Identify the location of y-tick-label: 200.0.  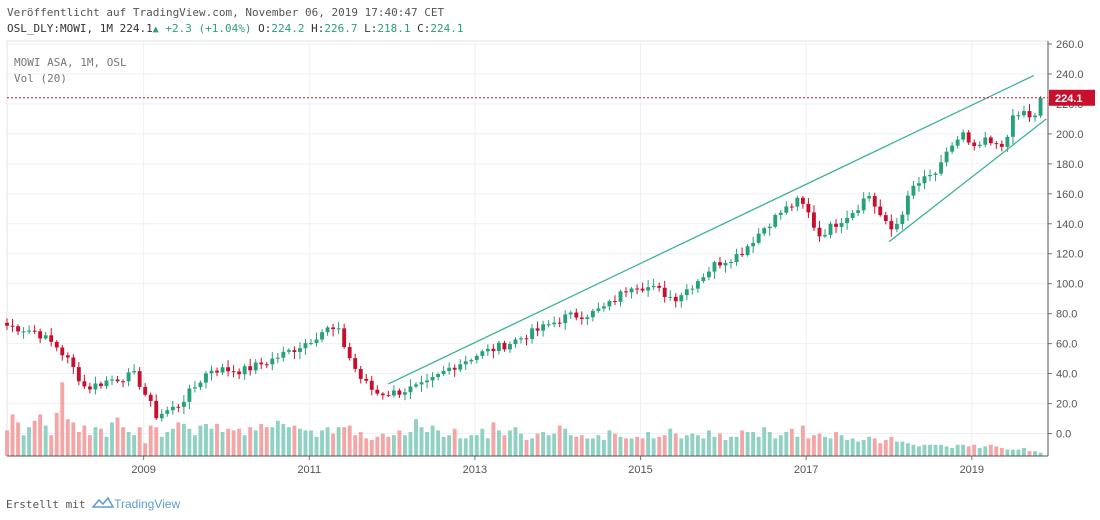
(1070, 135).